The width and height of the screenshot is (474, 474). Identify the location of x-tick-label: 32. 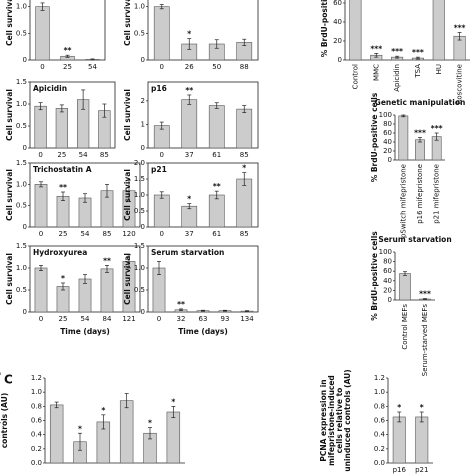
(181, 319).